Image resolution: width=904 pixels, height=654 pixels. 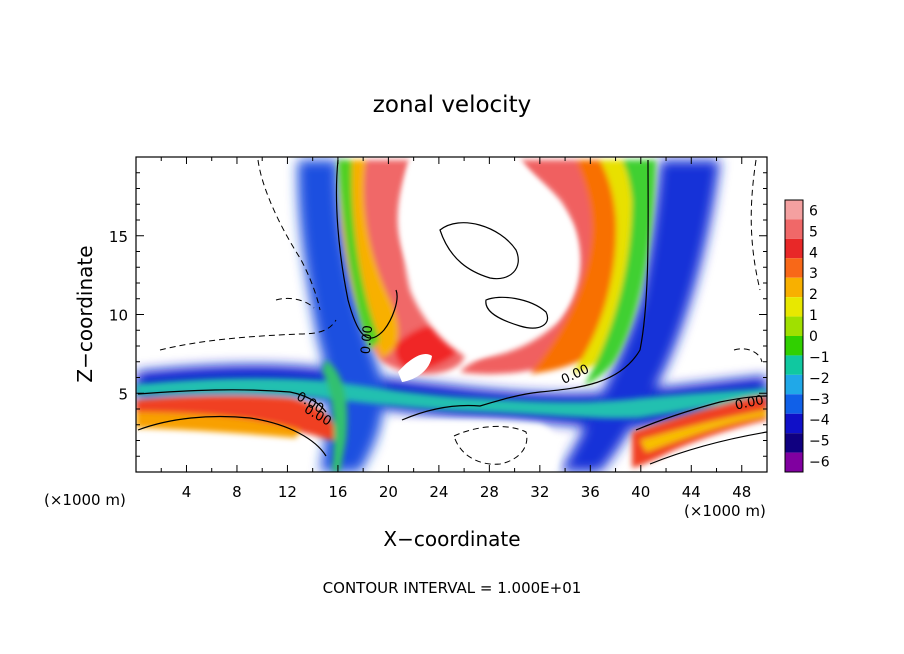 I want to click on colorbar-label: −1, so click(x=819, y=358).